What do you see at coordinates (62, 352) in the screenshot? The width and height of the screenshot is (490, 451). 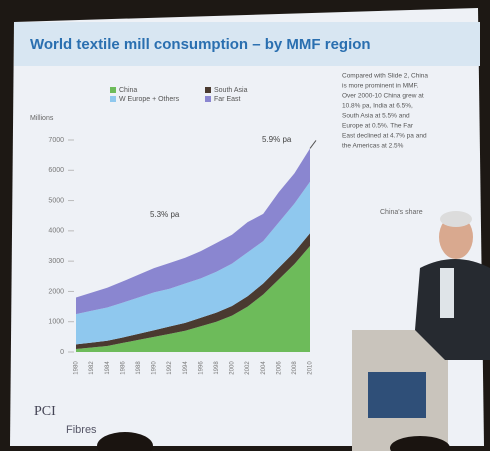 I see `y-tick-label: 0` at bounding box center [62, 352].